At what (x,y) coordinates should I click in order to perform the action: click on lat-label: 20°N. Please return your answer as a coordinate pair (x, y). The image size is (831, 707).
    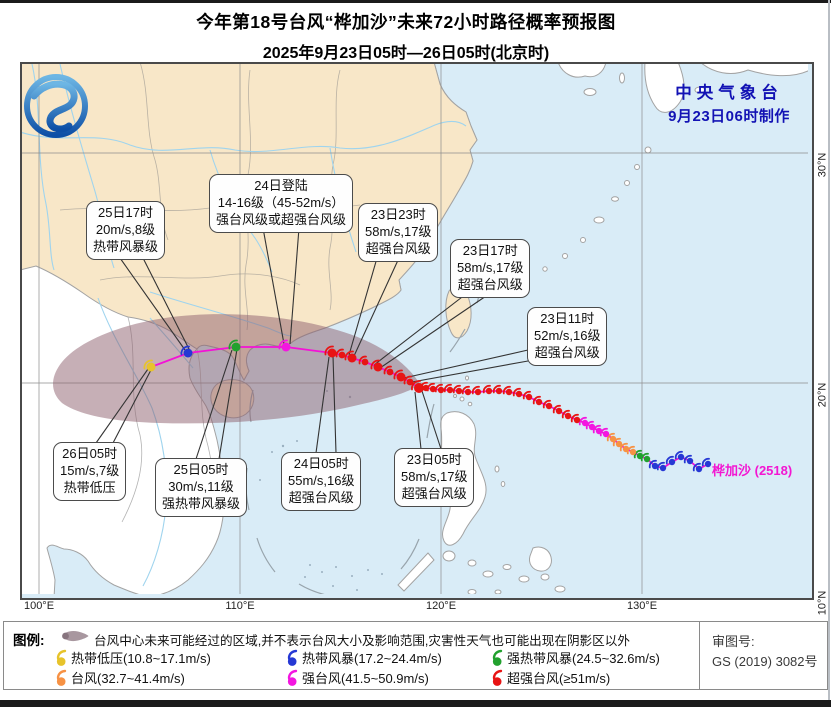
    Looking at the image, I should click on (822, 395).